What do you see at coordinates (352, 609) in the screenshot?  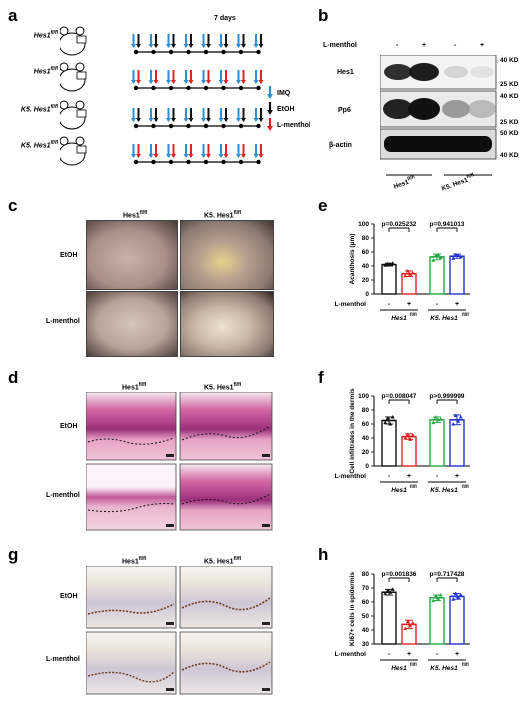 I see `y-axis-label: Ki67+ cells in epidermis` at bounding box center [352, 609].